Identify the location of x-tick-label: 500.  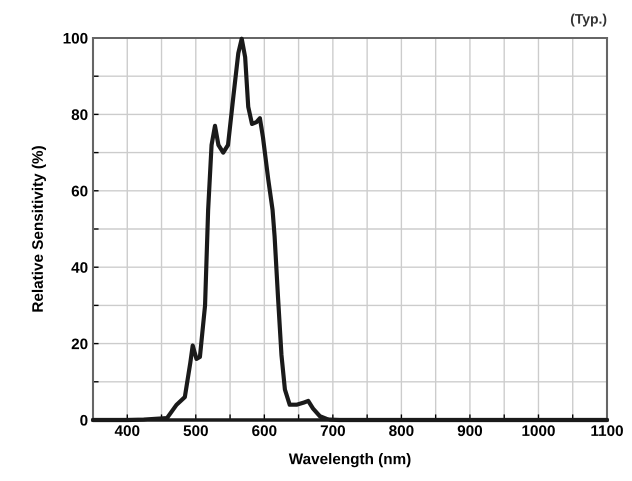
(196, 430).